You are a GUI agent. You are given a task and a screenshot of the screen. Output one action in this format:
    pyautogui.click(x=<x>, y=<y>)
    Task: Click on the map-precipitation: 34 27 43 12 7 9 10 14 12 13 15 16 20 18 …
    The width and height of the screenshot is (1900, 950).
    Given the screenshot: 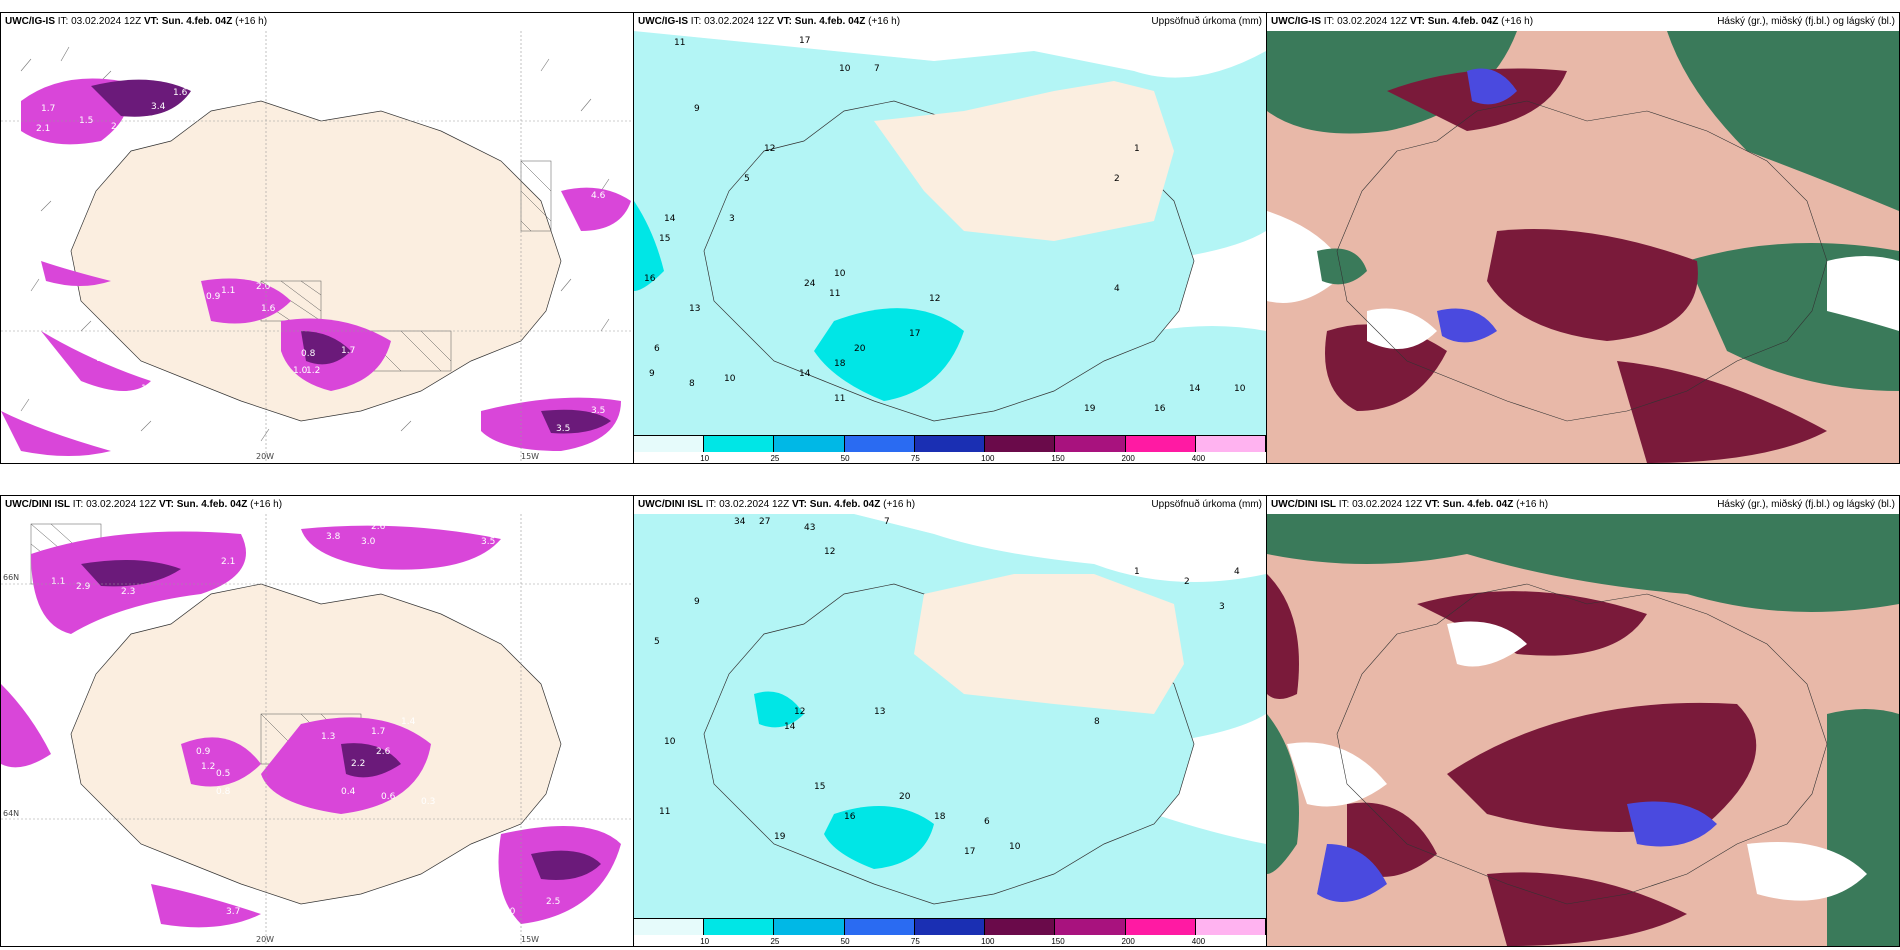 What is the action you would take?
    pyautogui.click(x=950, y=716)
    